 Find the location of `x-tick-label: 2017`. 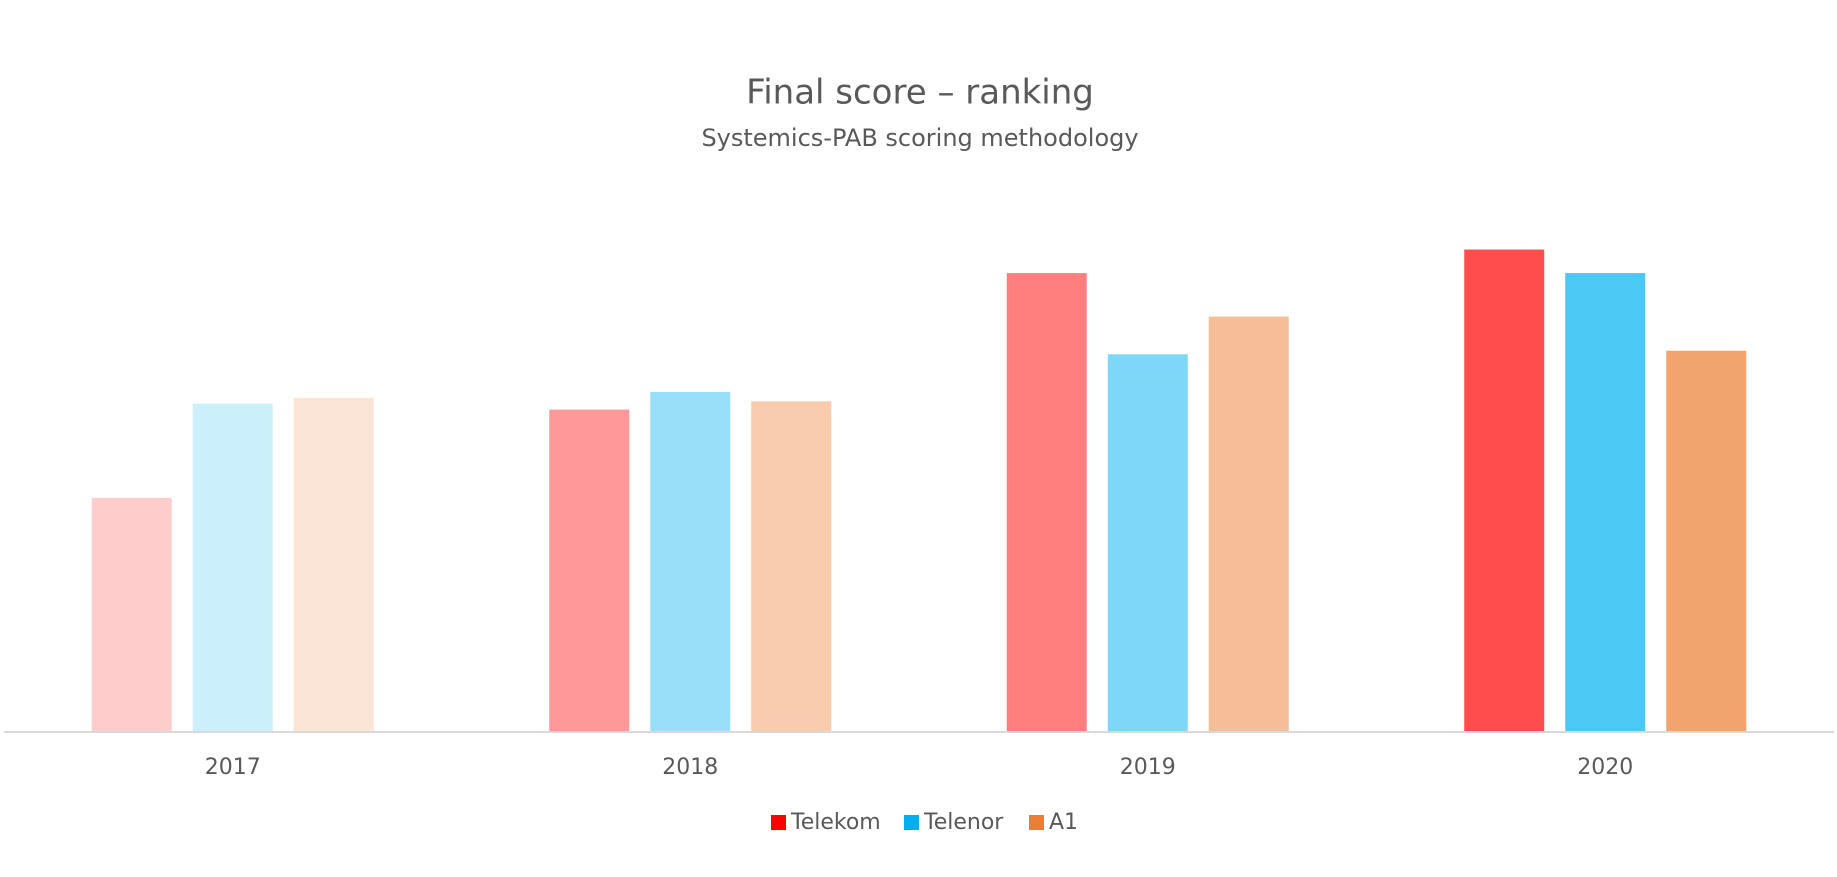

x-tick-label: 2017 is located at coordinates (233, 767).